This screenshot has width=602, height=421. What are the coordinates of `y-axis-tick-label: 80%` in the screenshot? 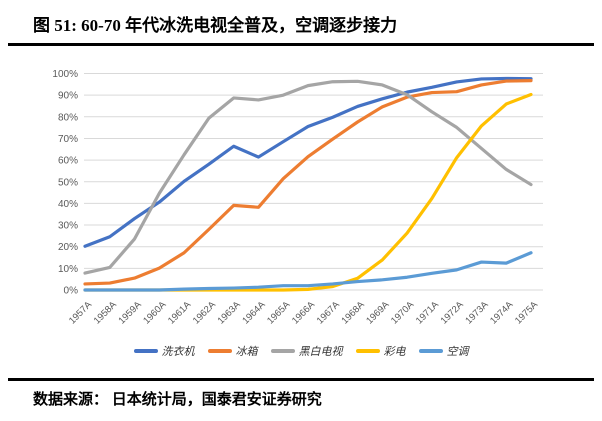 It's located at (68, 117).